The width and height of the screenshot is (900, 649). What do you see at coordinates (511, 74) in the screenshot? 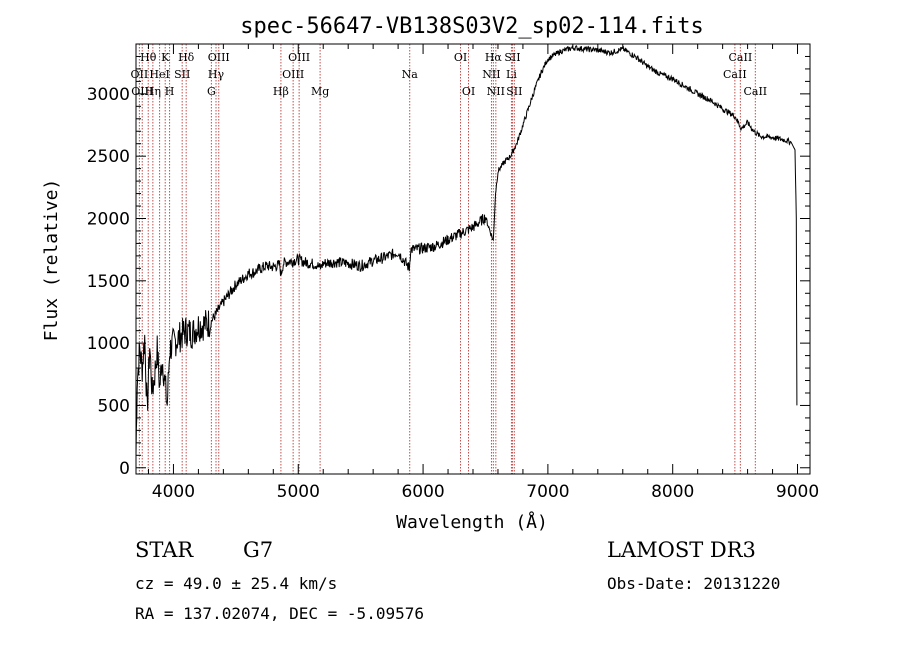
I see `line-label: Li` at bounding box center [511, 74].